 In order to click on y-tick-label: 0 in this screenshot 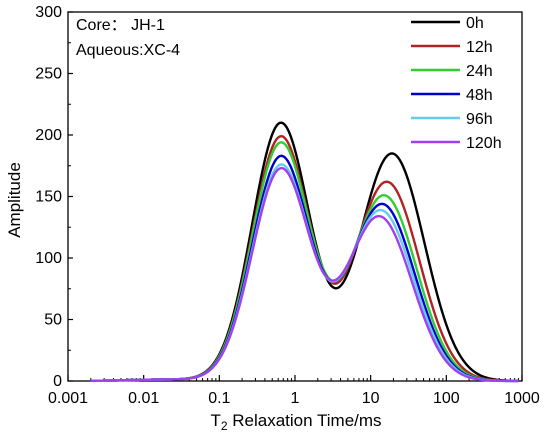, I will do `click(57, 381)`.